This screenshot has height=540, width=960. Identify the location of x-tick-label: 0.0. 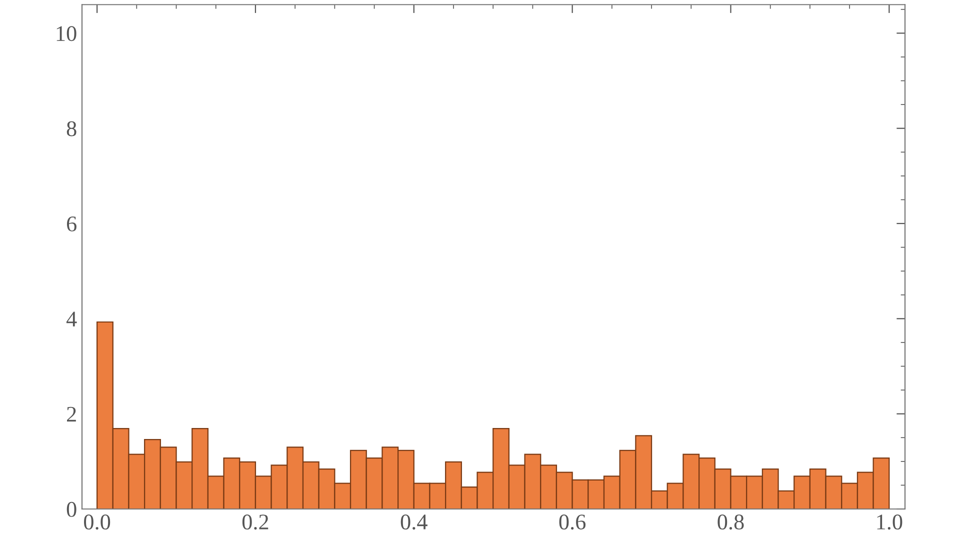
(97, 522).